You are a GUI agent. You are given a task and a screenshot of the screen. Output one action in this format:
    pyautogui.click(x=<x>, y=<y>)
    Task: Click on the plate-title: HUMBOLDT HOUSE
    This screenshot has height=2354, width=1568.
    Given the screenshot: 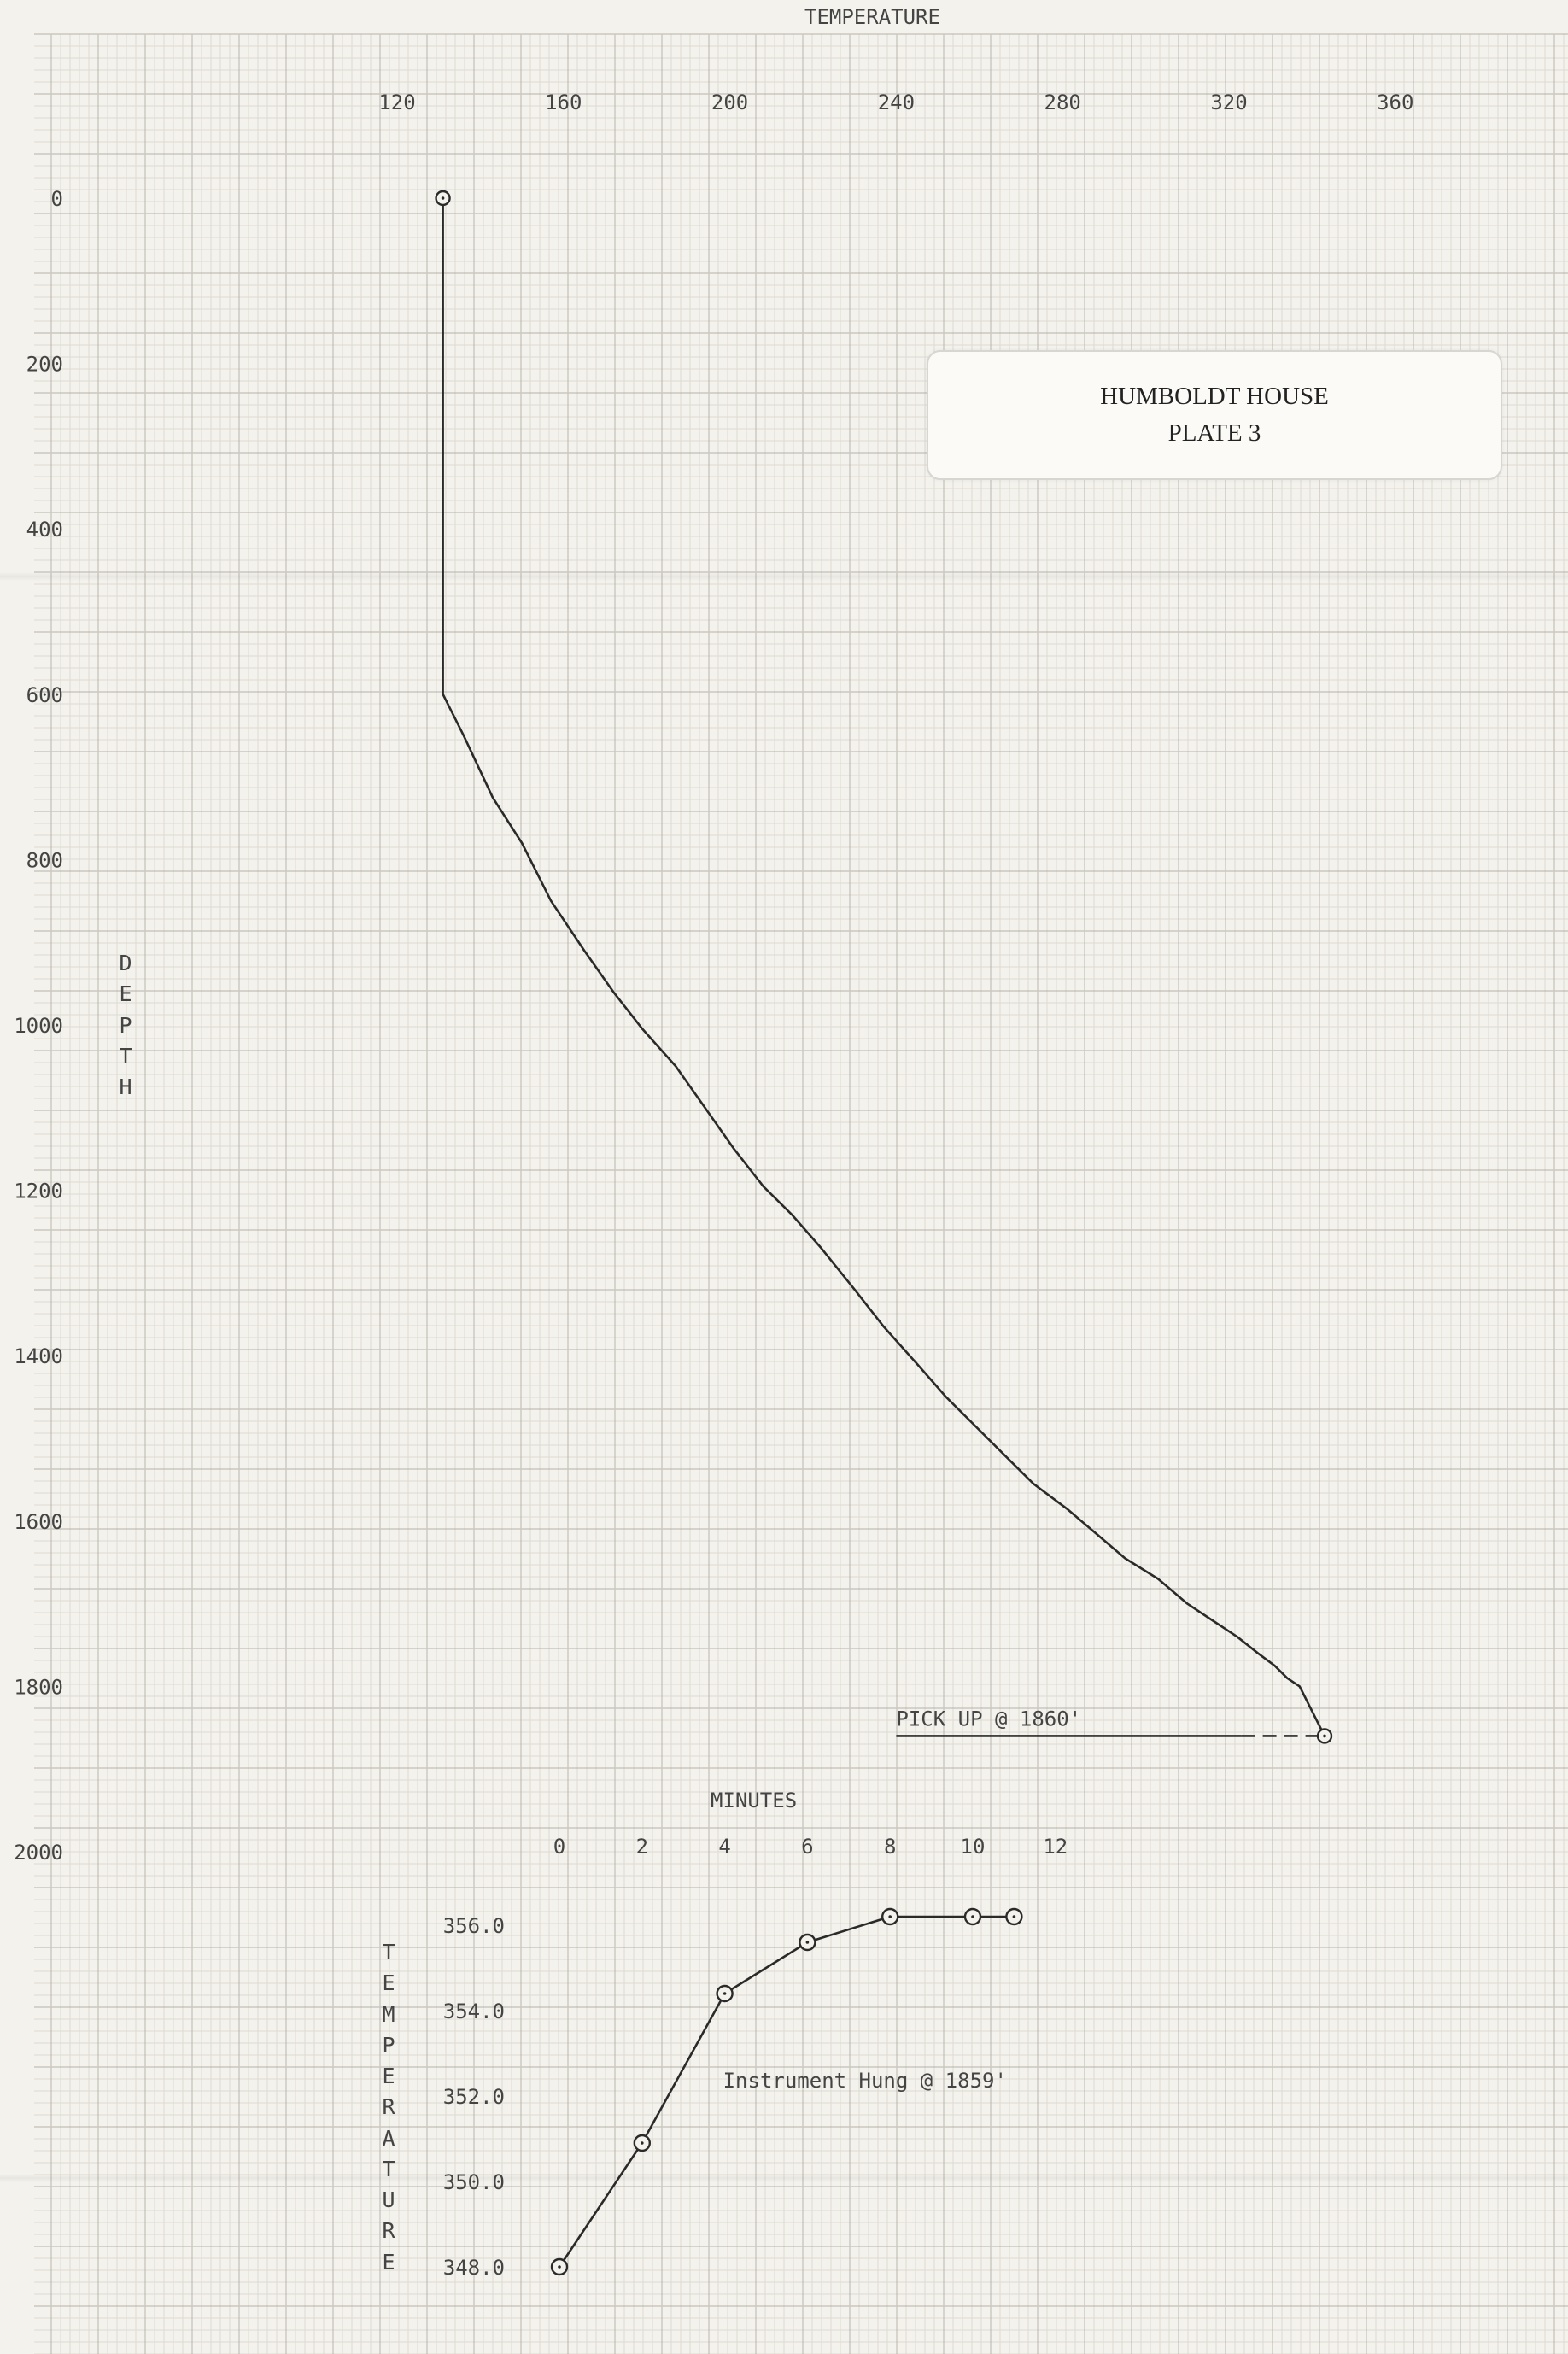 What is the action you would take?
    pyautogui.click(x=1214, y=397)
    